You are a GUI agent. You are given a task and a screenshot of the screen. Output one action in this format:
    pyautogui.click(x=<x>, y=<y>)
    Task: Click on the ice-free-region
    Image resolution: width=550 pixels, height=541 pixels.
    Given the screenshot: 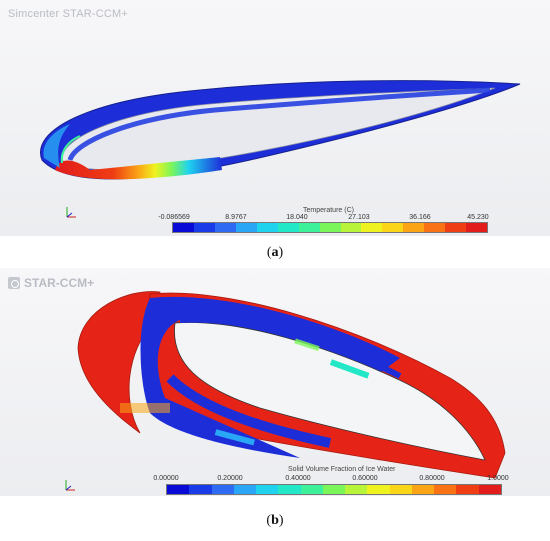 What is the action you would take?
    pyautogui.click(x=270, y=377)
    